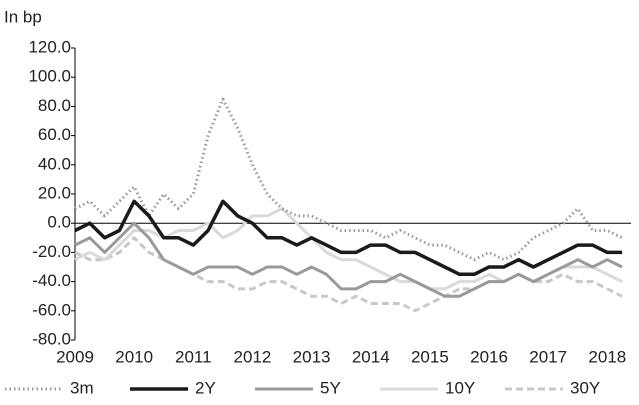  Describe the element at coordinates (23, 16) in the screenshot. I see `y-axis-label: In bp` at that location.